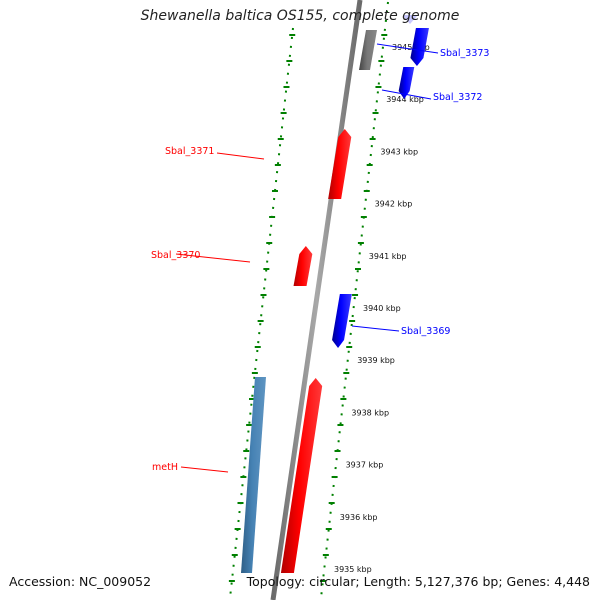 Image resolution: width=600 pixels, height=604 pixels. I want to click on gene-label-sbal_3371: Sbal_3371, so click(189, 151).